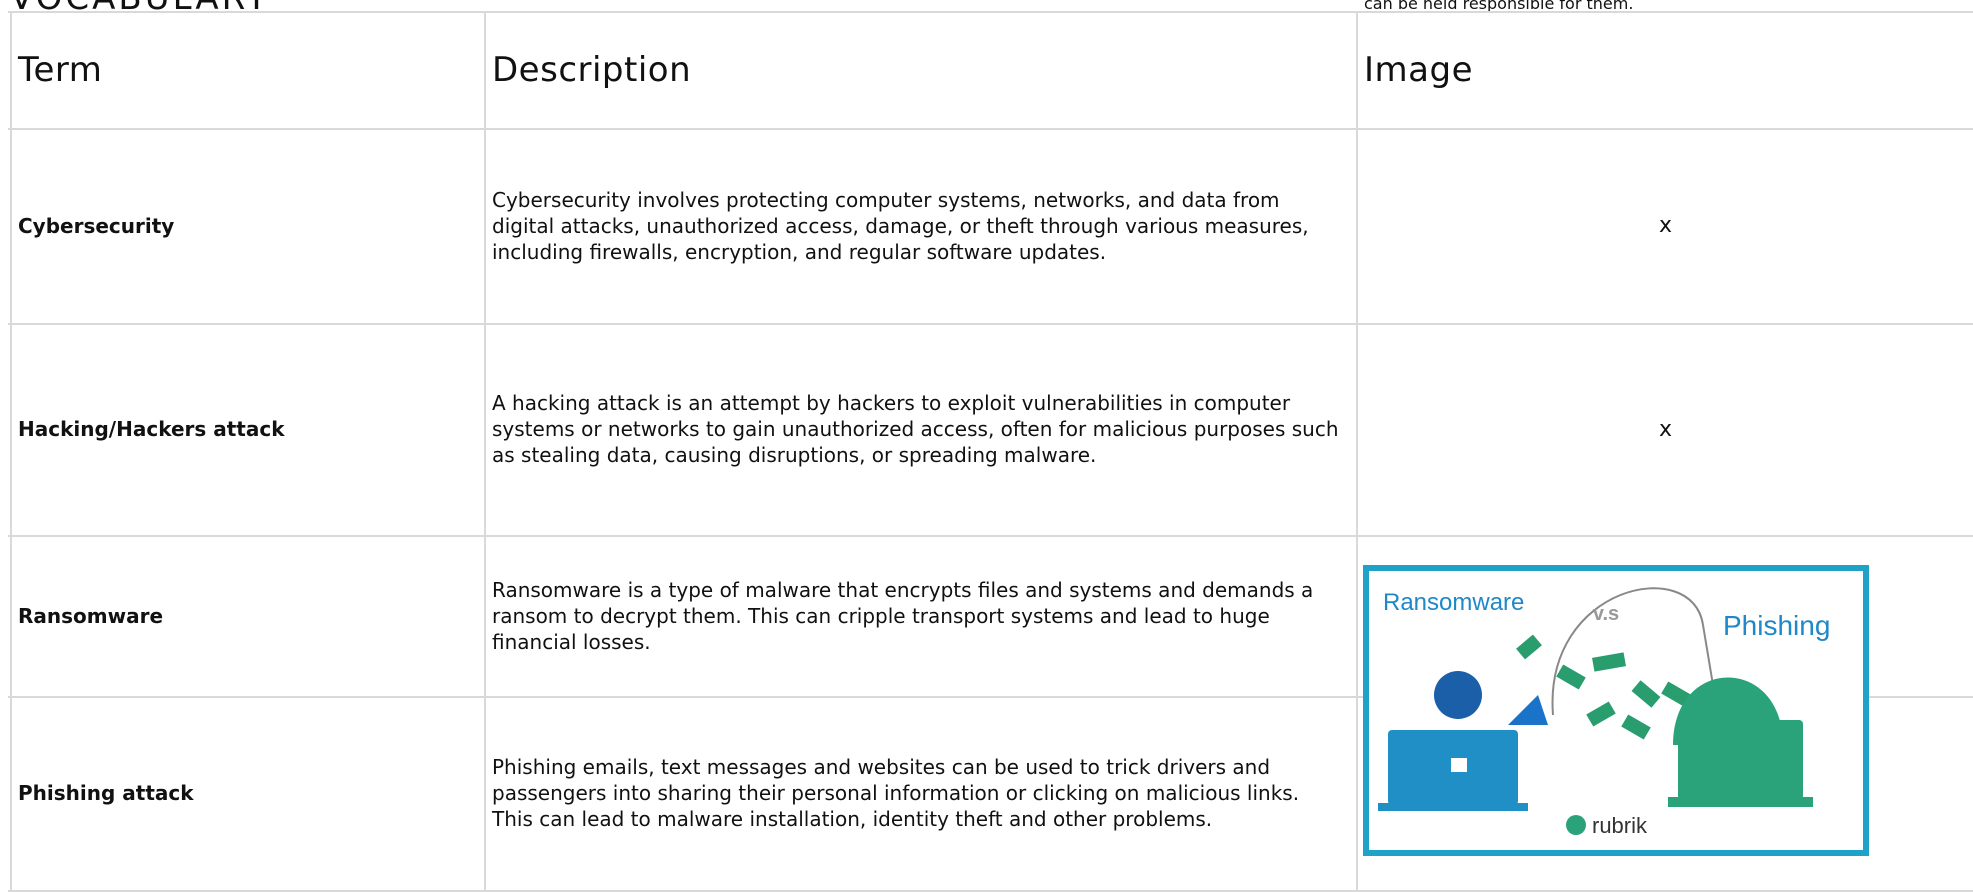 Image resolution: width=1973 pixels, height=892 pixels. Describe the element at coordinates (140, 9) in the screenshot. I see `page-title: VOCABULARY` at that location.